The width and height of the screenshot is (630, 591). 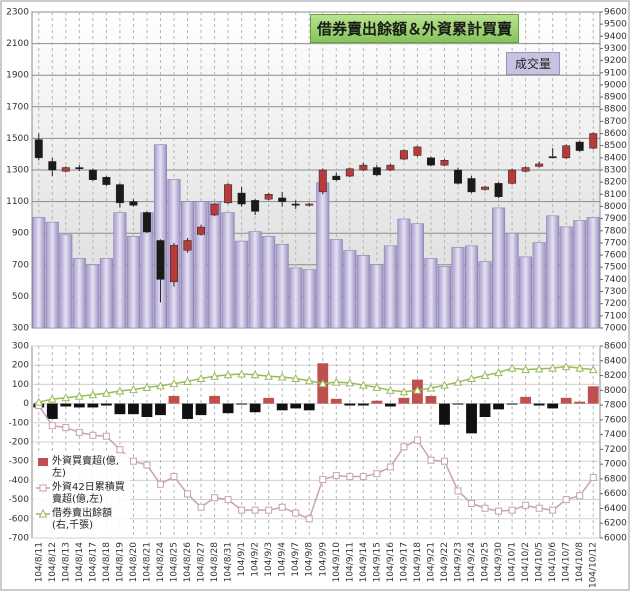 I want to click on y2-tick-label: 8000, so click(x=615, y=207).